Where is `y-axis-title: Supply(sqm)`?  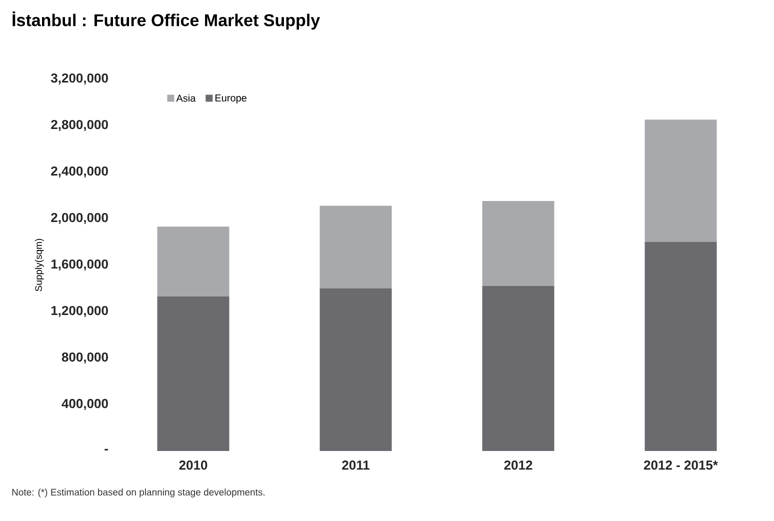 y-axis-title: Supply(sqm) is located at coordinates (39, 265).